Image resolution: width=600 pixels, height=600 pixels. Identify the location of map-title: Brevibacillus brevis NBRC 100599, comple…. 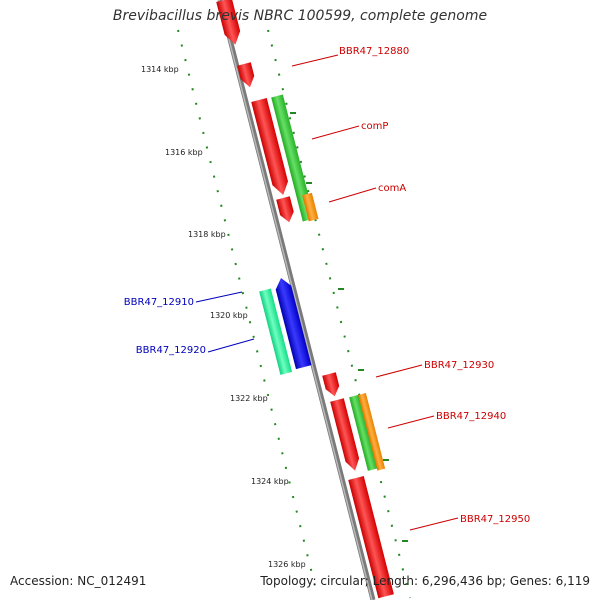
(300, 16).